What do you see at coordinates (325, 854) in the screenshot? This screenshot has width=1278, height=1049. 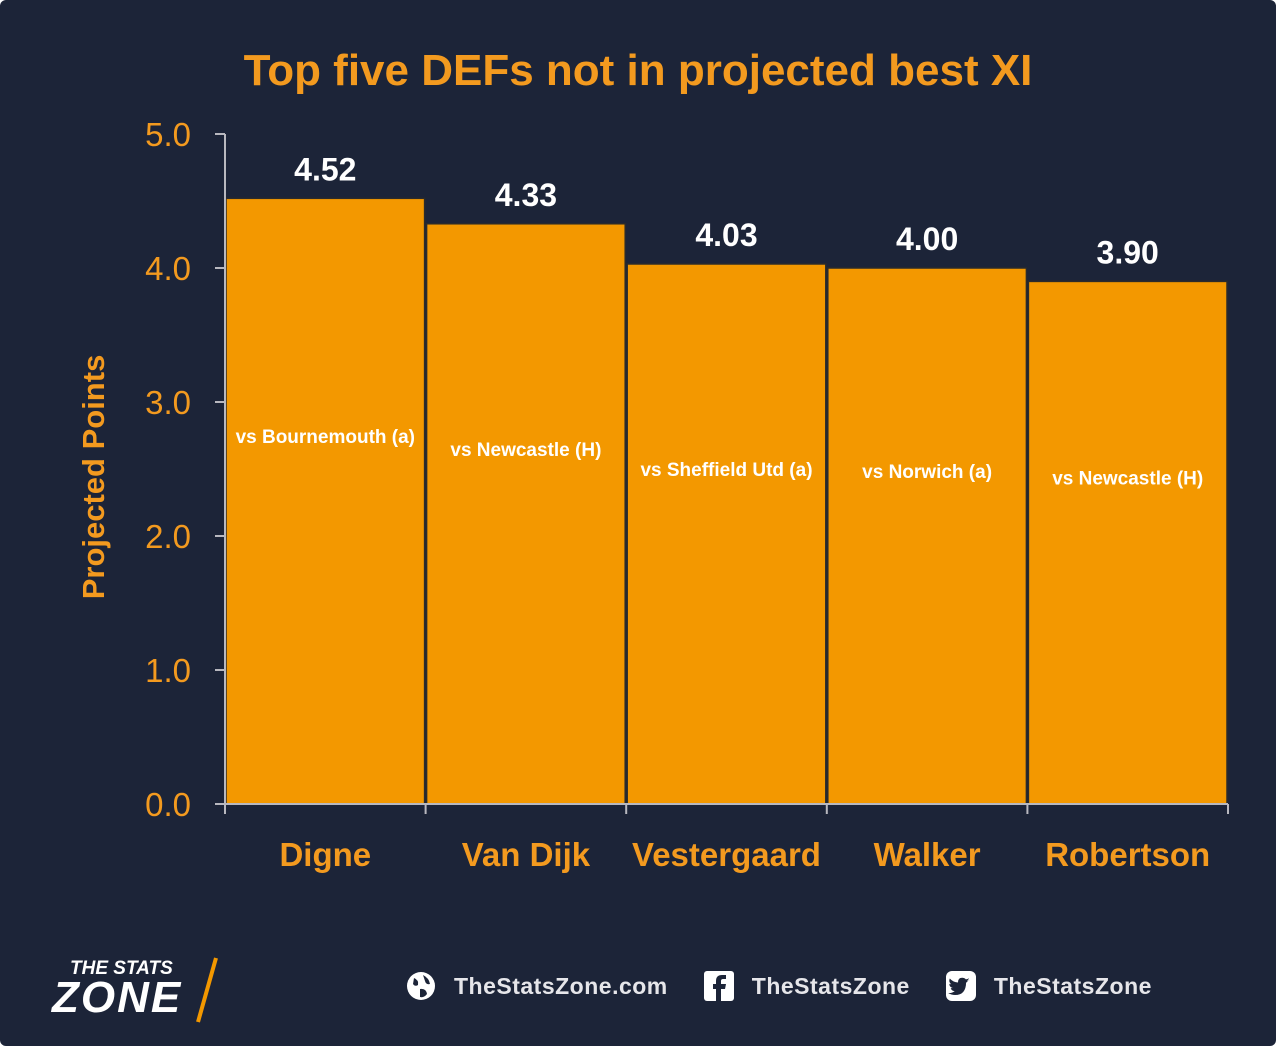 I see `x-tick-label: Digne` at bounding box center [325, 854].